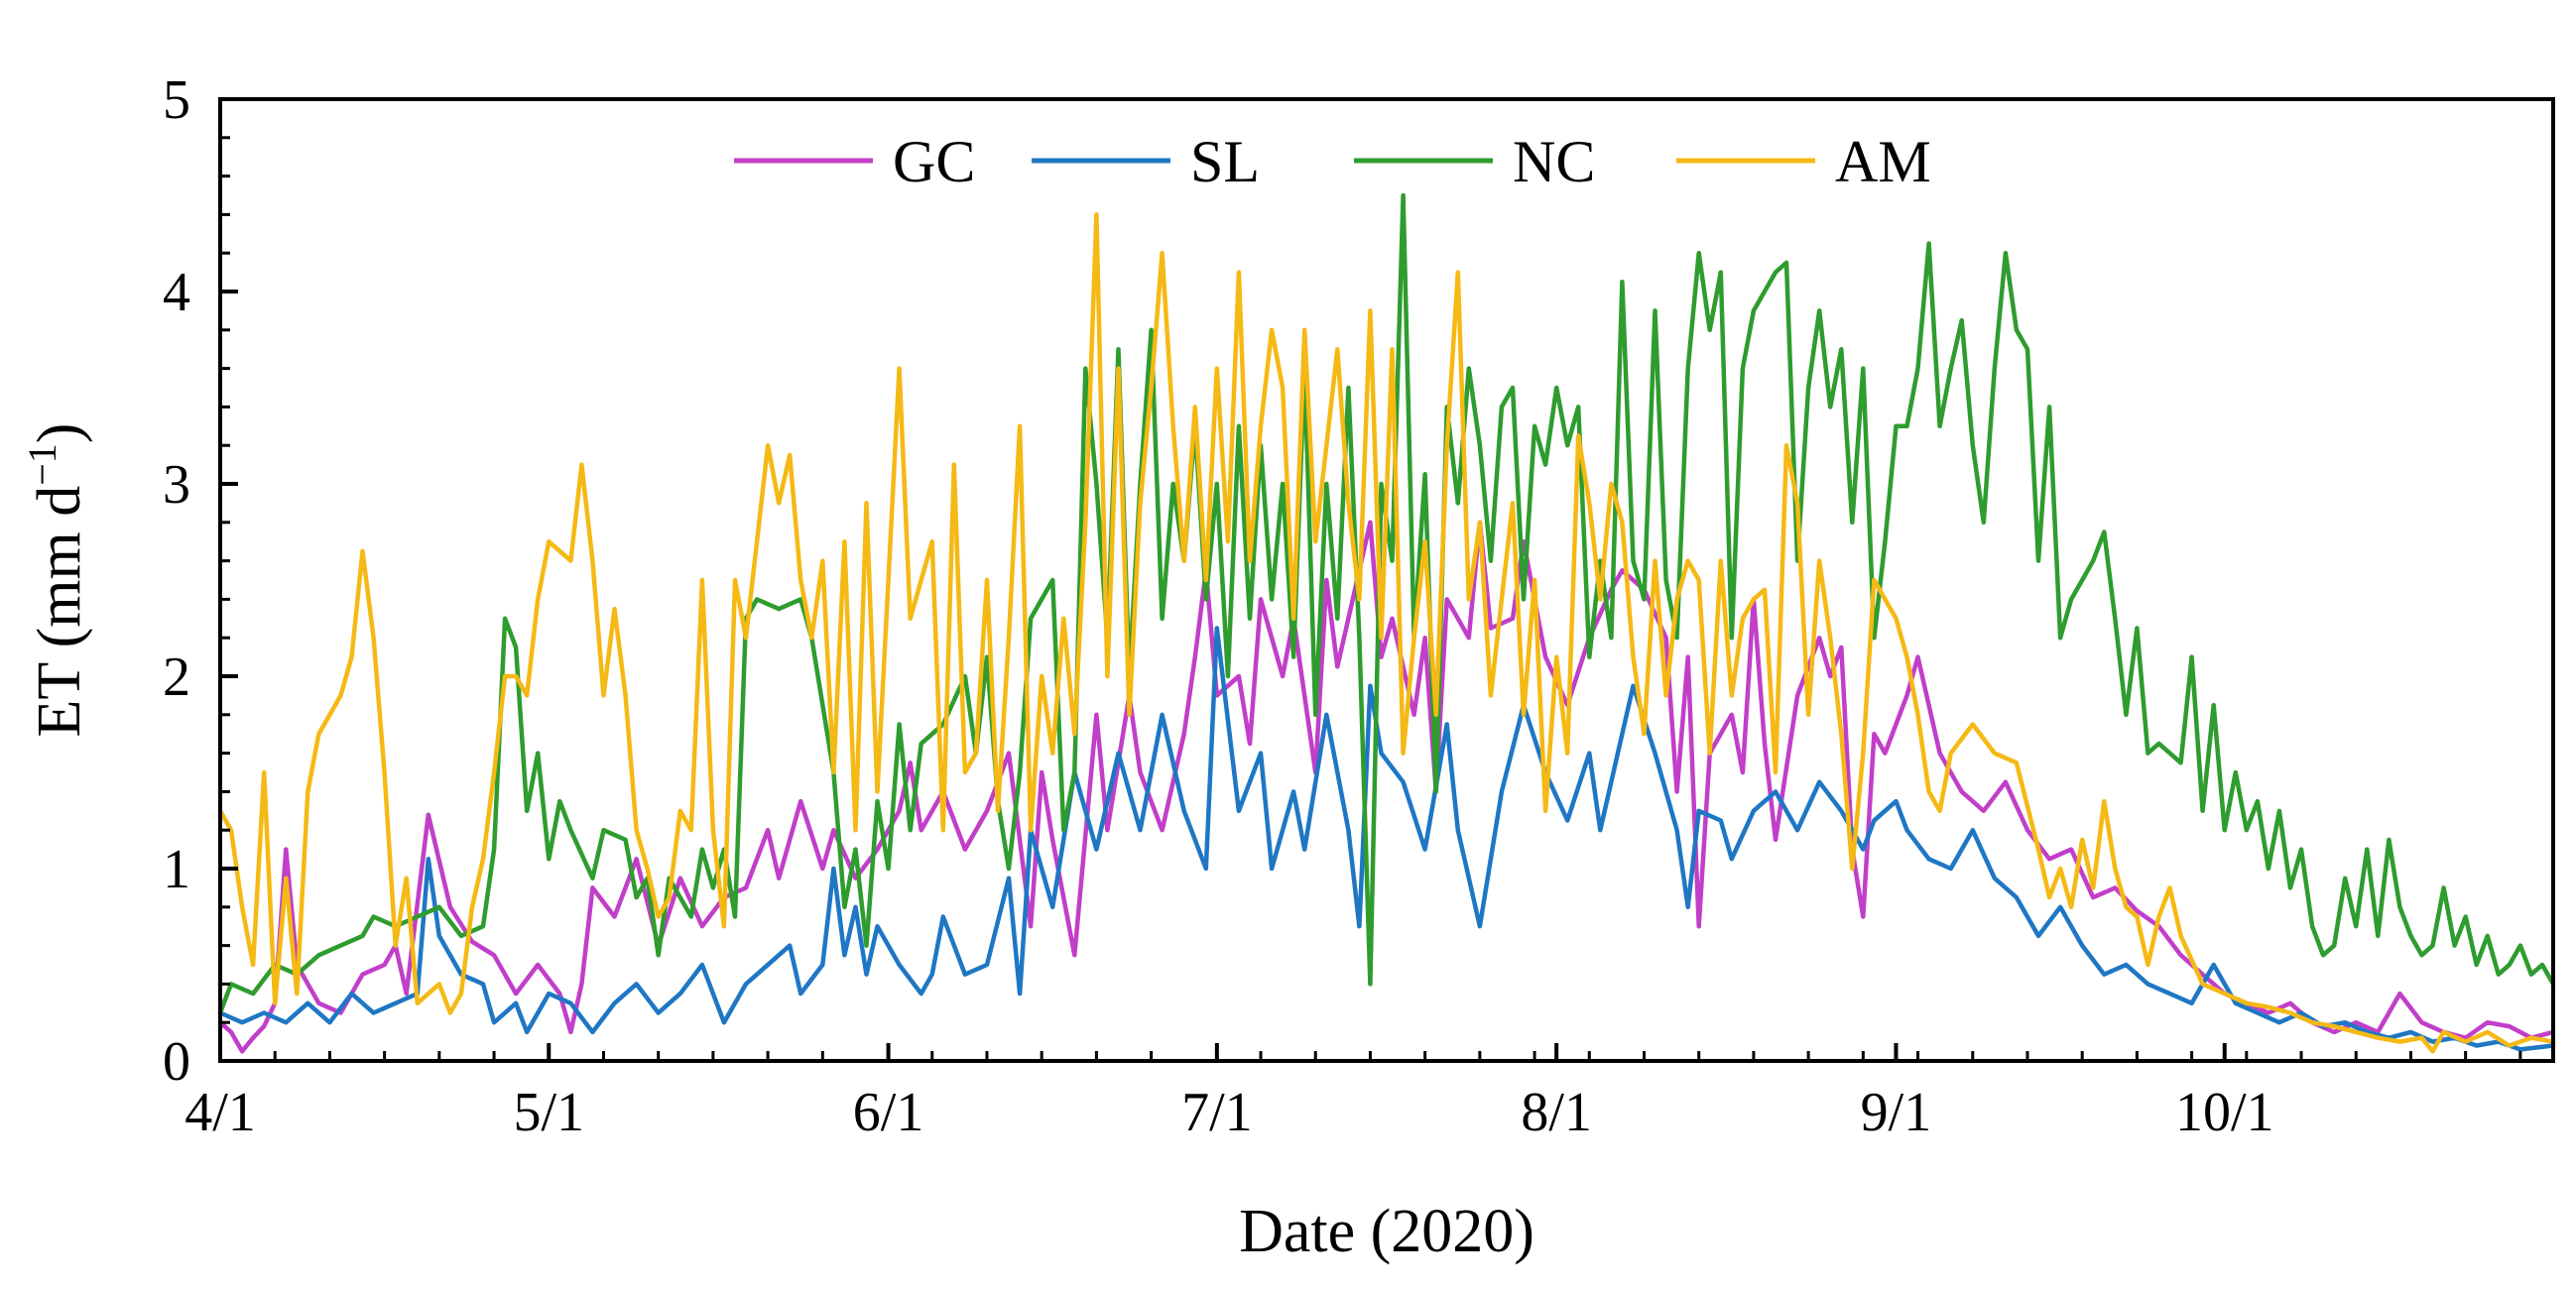  I want to click on legend-label-am: AM, so click(1883, 162).